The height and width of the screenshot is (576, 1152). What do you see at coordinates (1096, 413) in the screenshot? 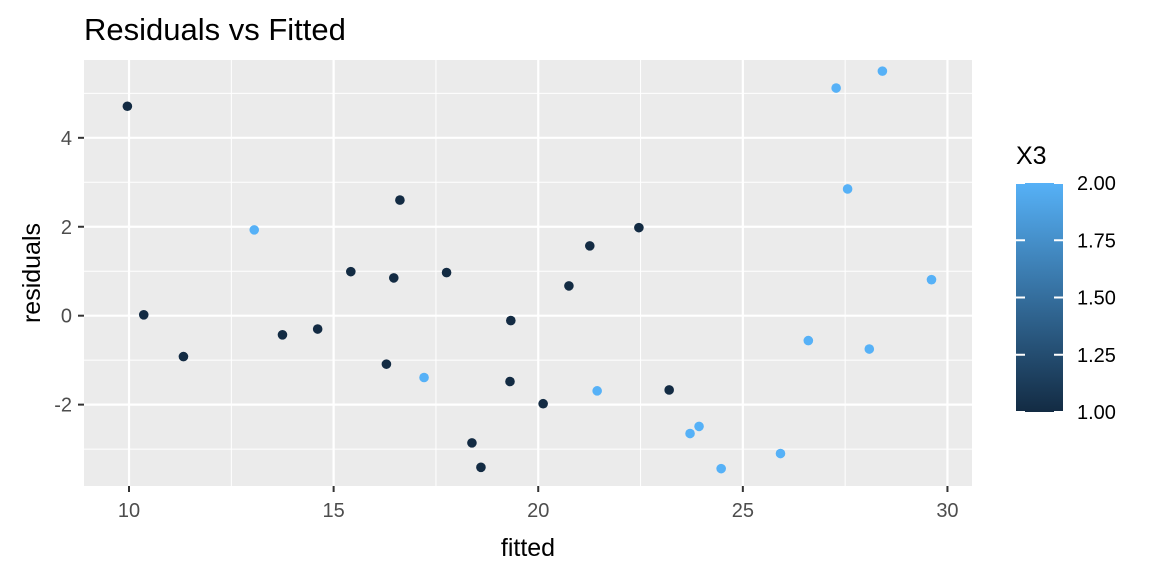
I see `legend-tick-label: 1.00` at bounding box center [1096, 413].